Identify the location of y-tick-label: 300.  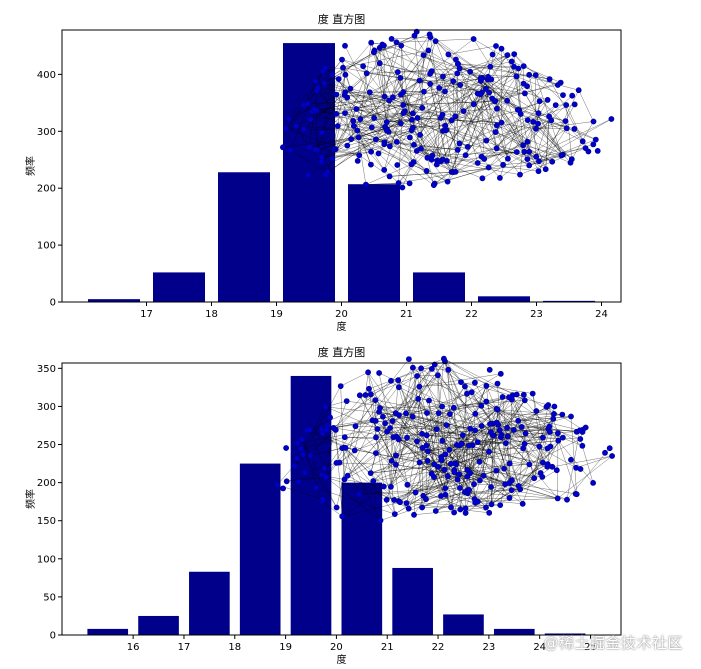
(46, 407).